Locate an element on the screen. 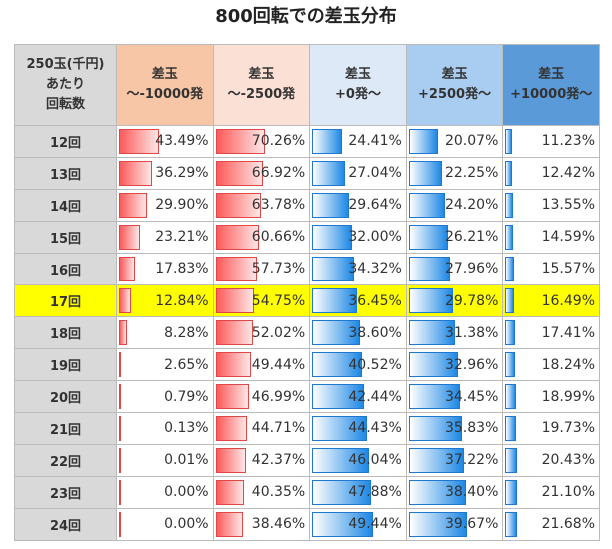  cell: 44.43% is located at coordinates (358, 428).